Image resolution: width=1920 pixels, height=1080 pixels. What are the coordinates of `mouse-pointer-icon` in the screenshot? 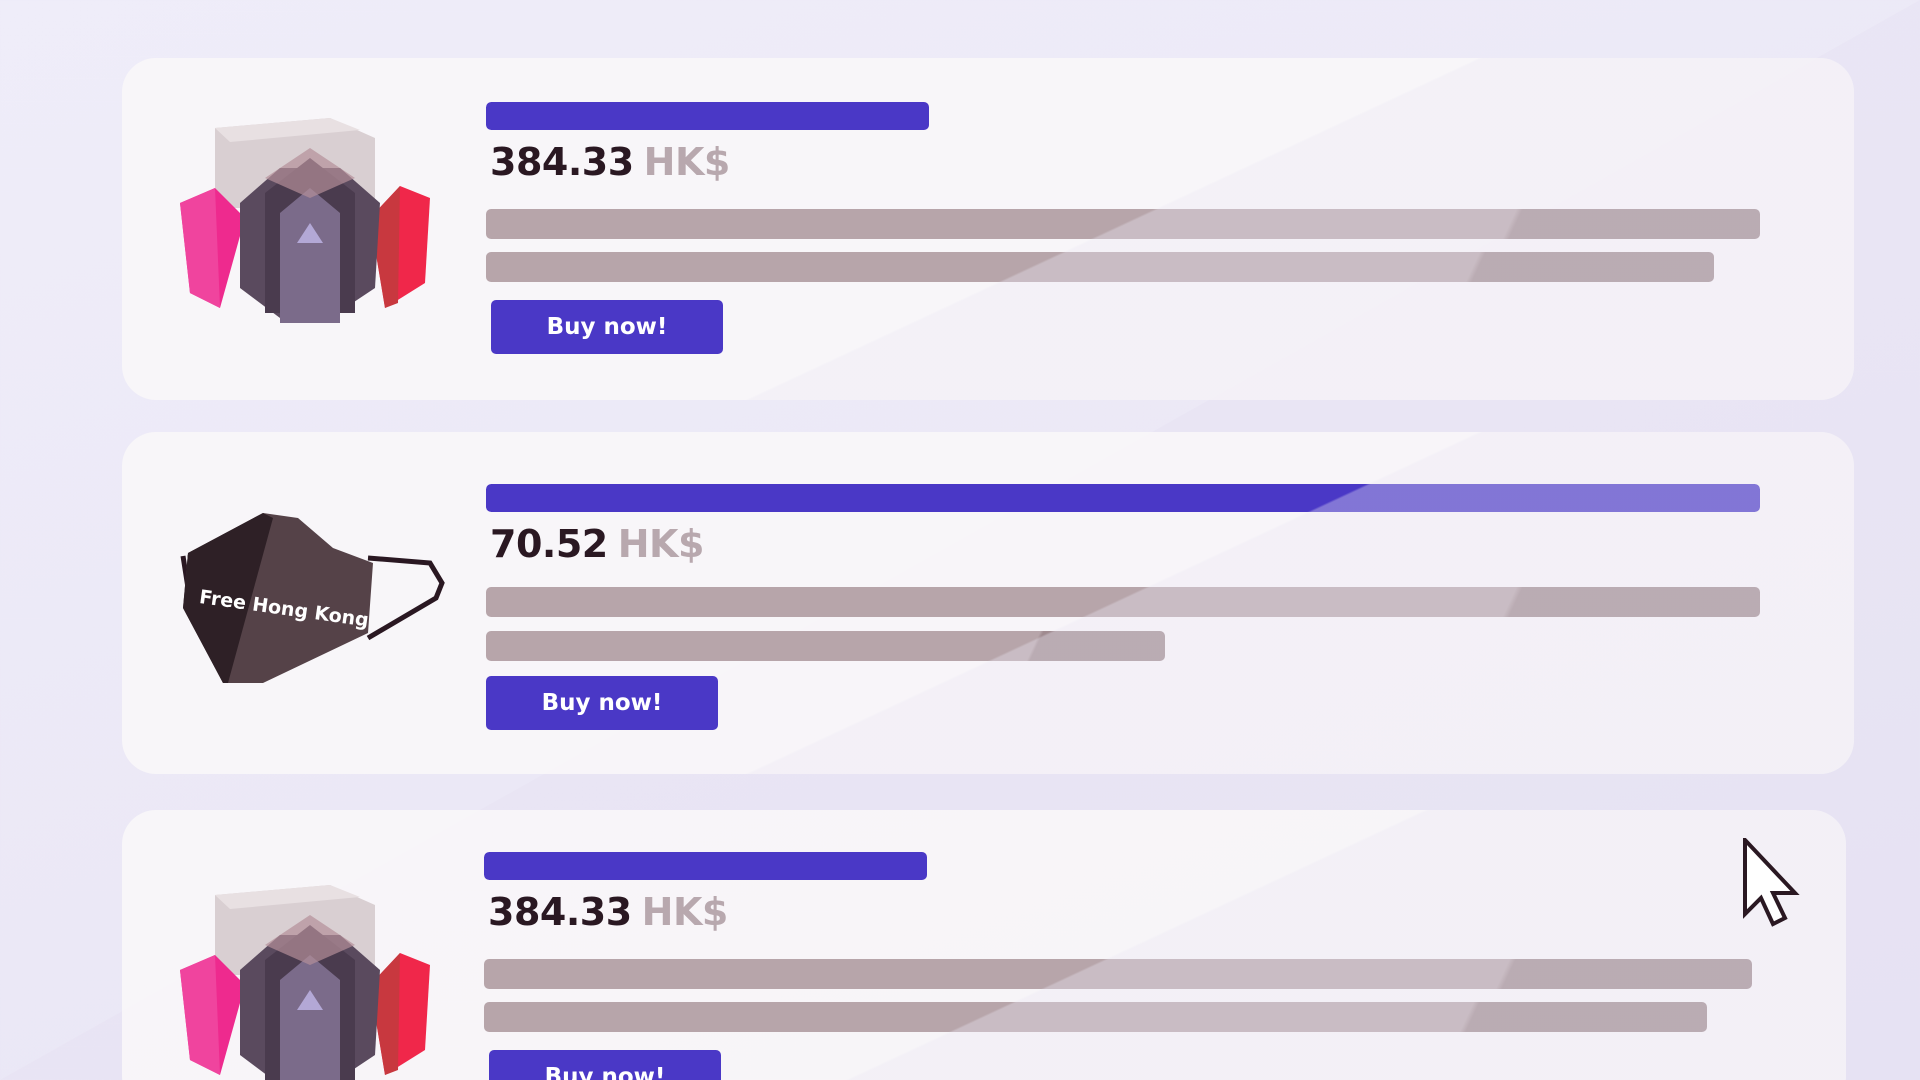 It's located at (1771, 882).